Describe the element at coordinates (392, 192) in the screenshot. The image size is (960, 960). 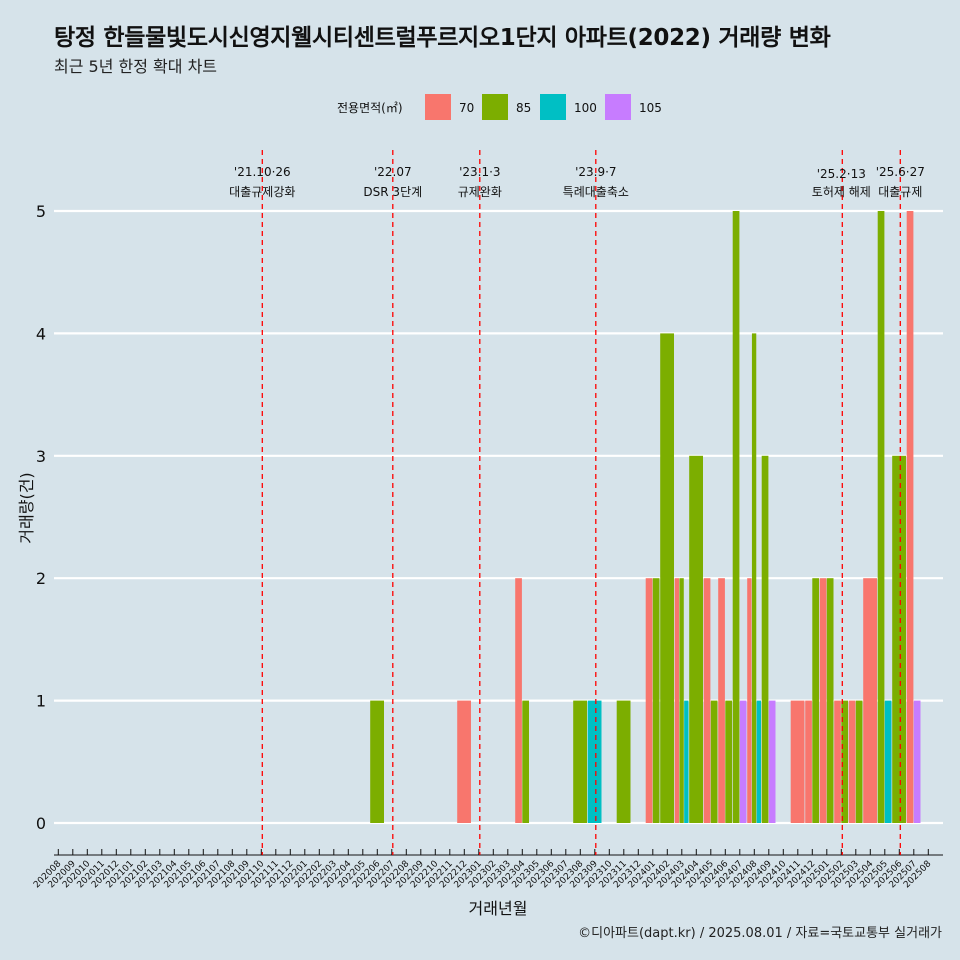
I see `event-label: DSR 3단계` at that location.